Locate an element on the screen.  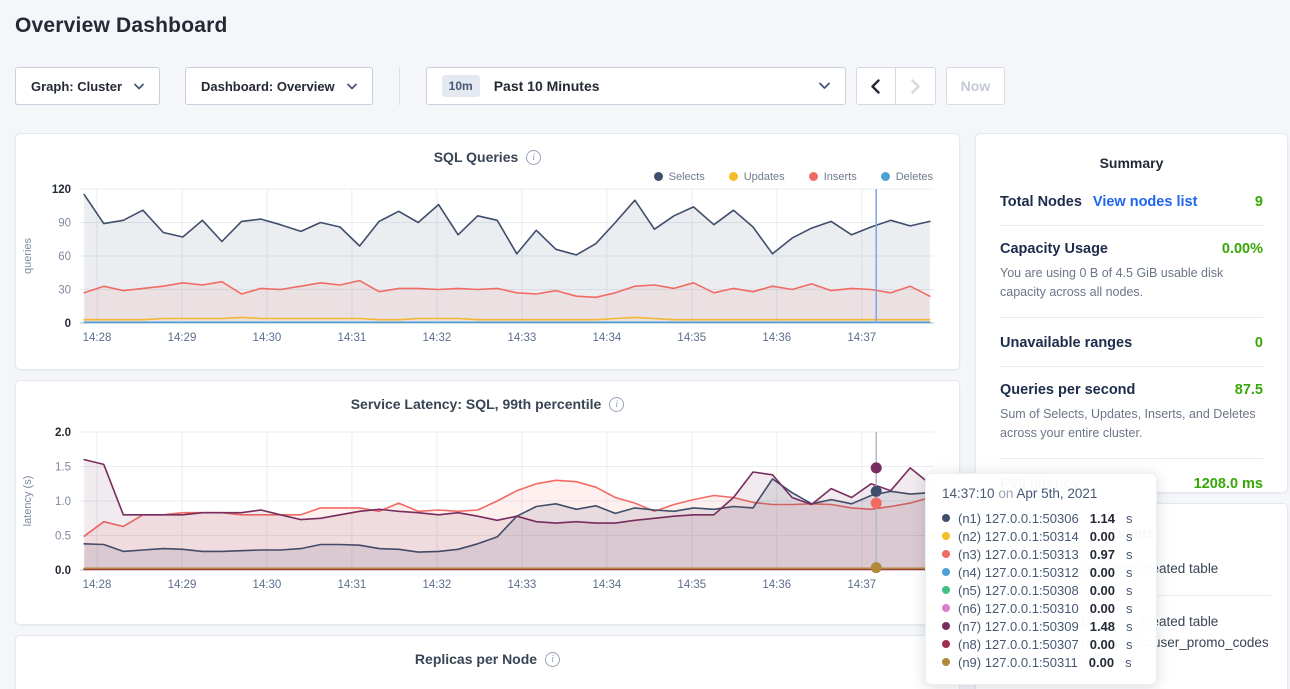
tooltip-timestamp: 14:37:10 on Apr 5th, 2021 is located at coordinates (1041, 493).